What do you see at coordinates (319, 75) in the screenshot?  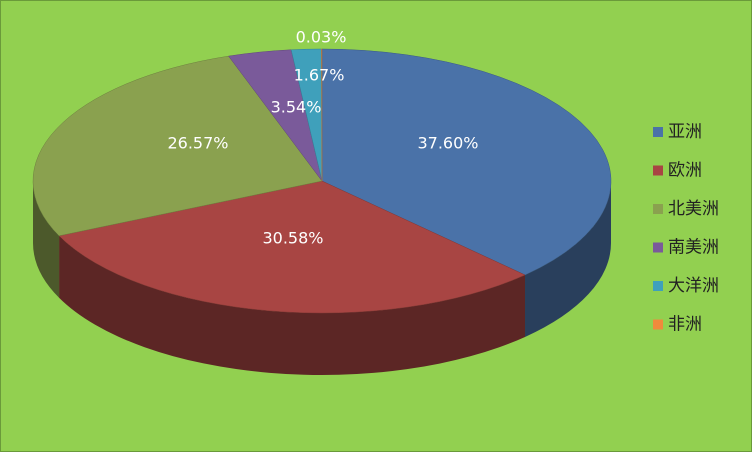 I see `data-label: 1.67%` at bounding box center [319, 75].